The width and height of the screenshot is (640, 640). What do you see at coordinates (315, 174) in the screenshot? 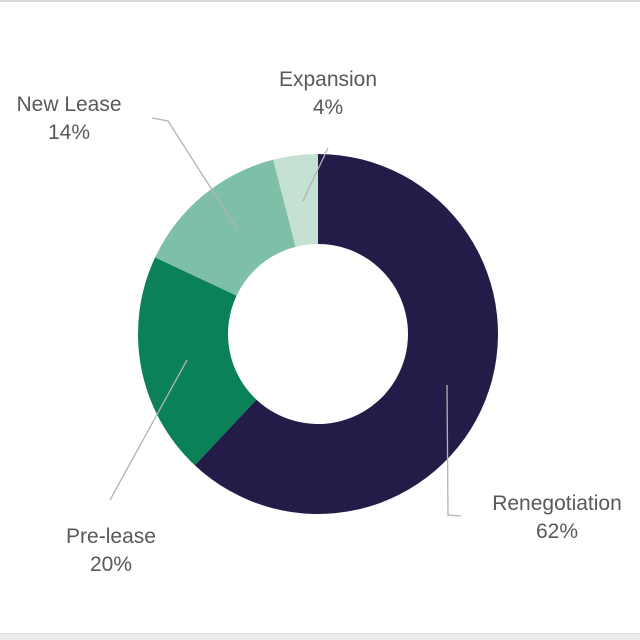
I see `leader-line-expansion` at bounding box center [315, 174].